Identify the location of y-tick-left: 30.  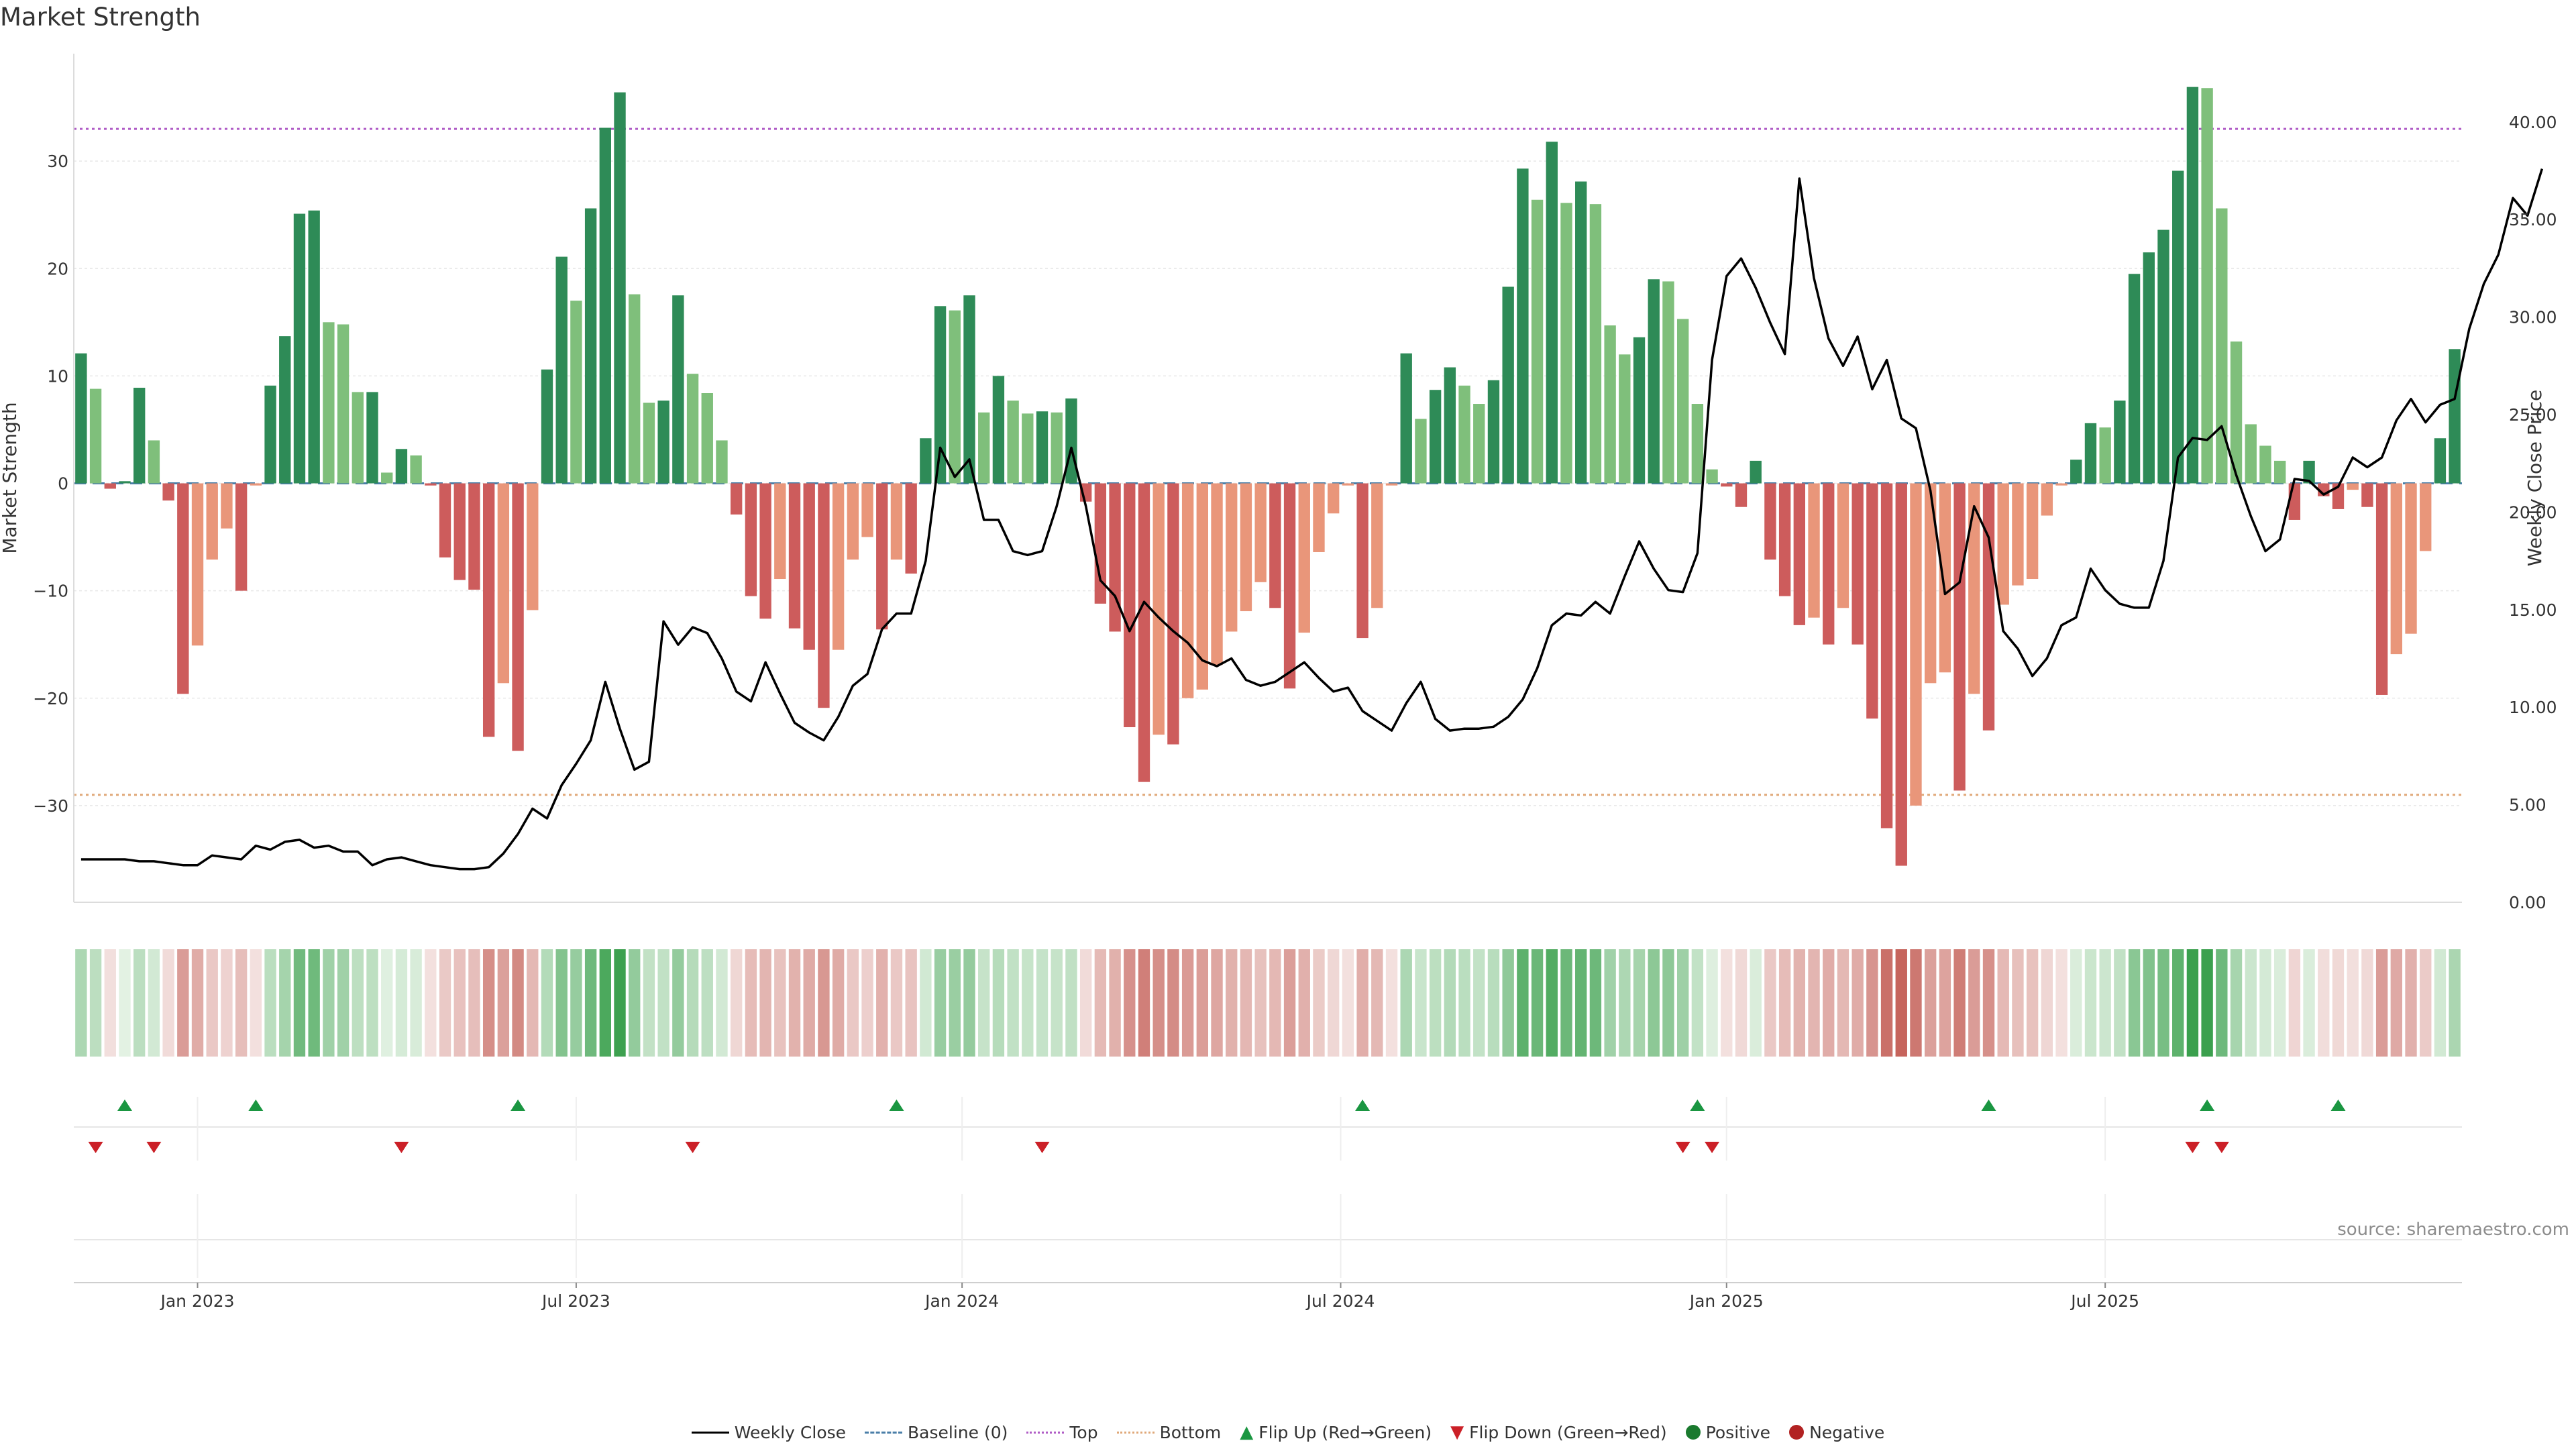
(57, 161).